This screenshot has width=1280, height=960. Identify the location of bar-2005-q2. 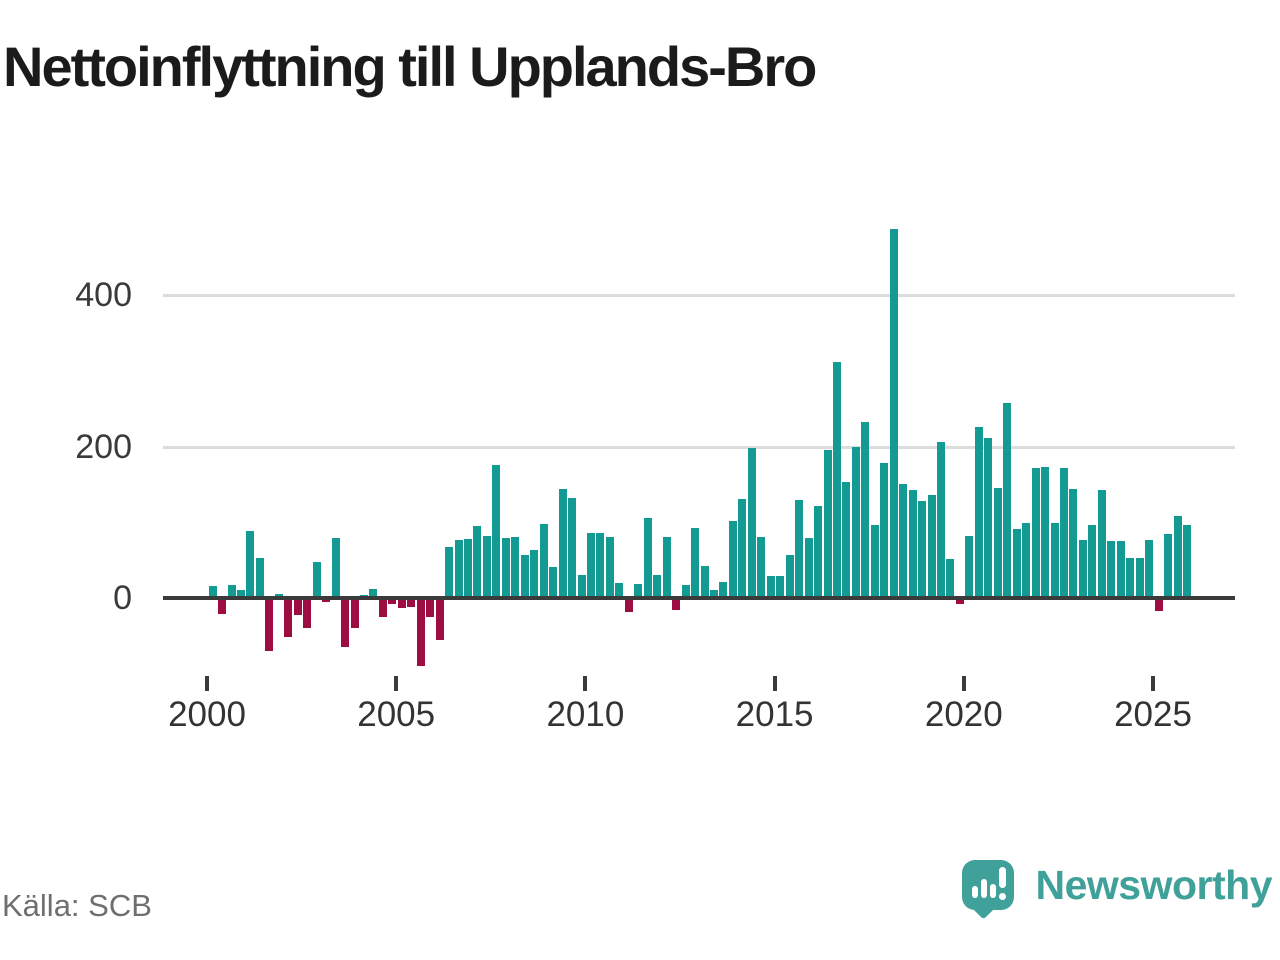
(411, 603).